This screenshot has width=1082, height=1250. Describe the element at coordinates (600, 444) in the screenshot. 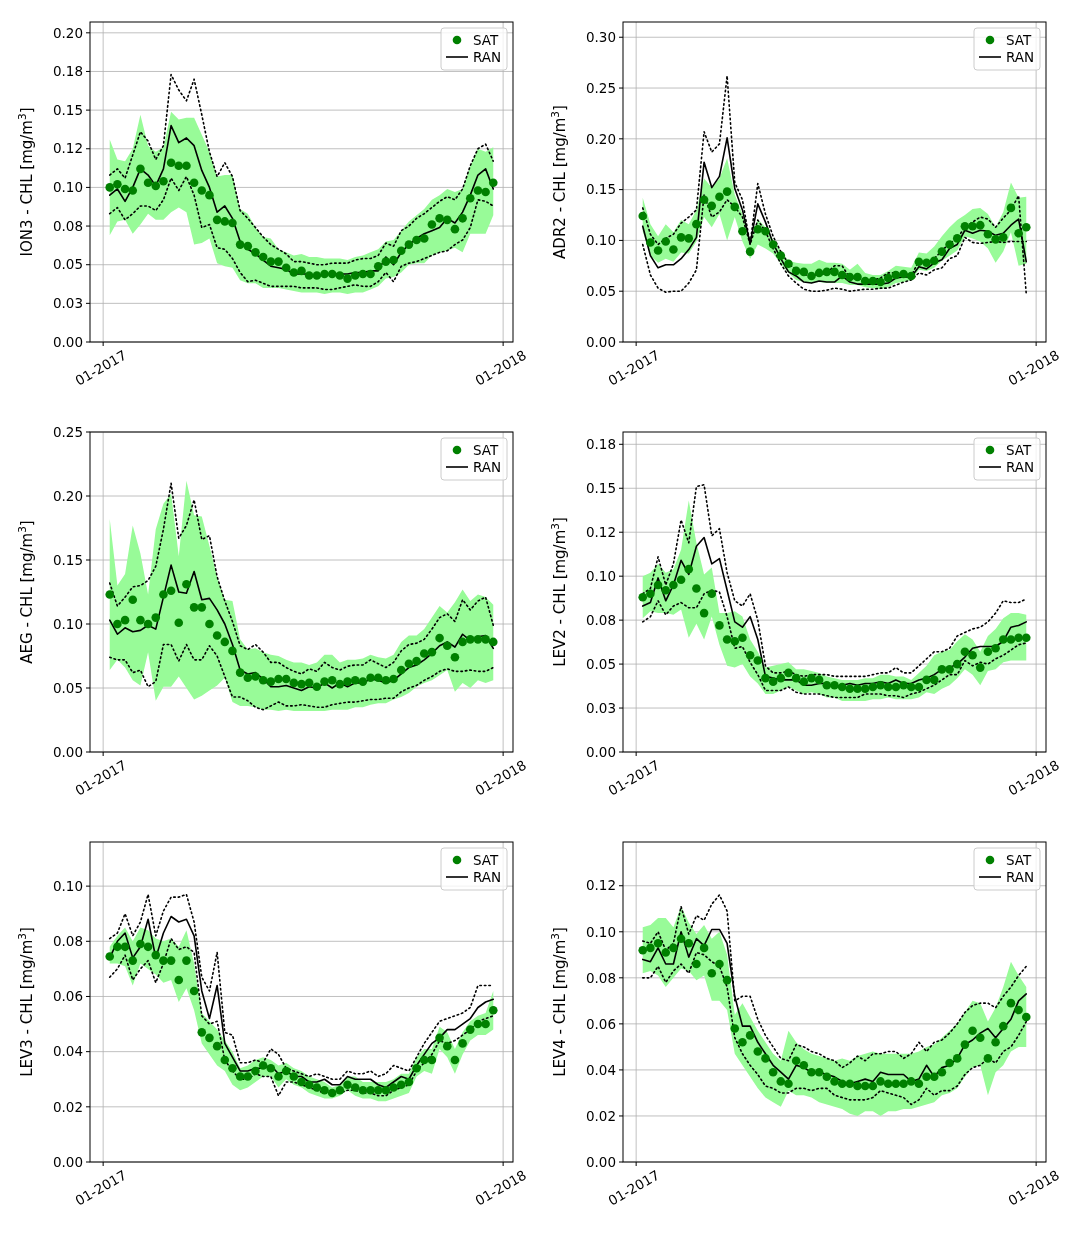

I see `y-tick-label: 0.18` at that location.